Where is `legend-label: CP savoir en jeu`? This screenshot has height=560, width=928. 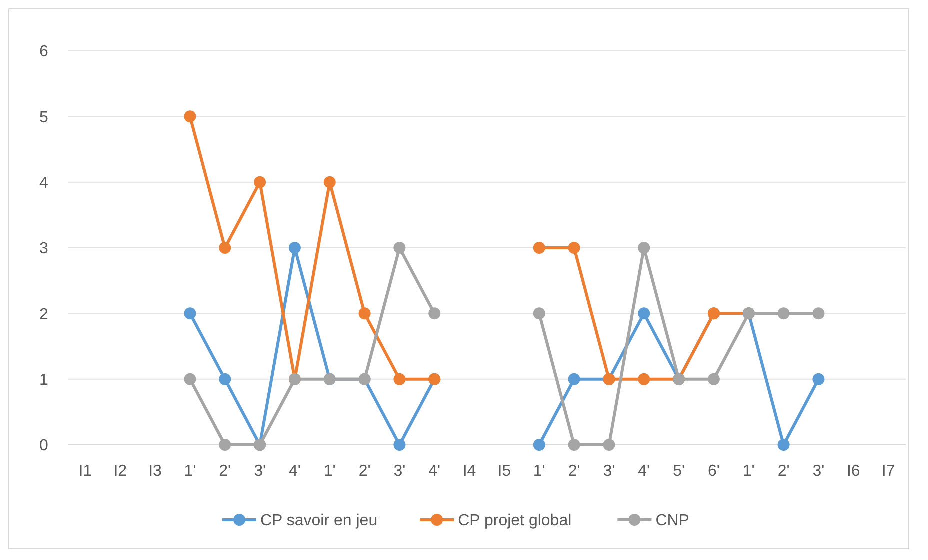 legend-label: CP savoir en jeu is located at coordinates (319, 521).